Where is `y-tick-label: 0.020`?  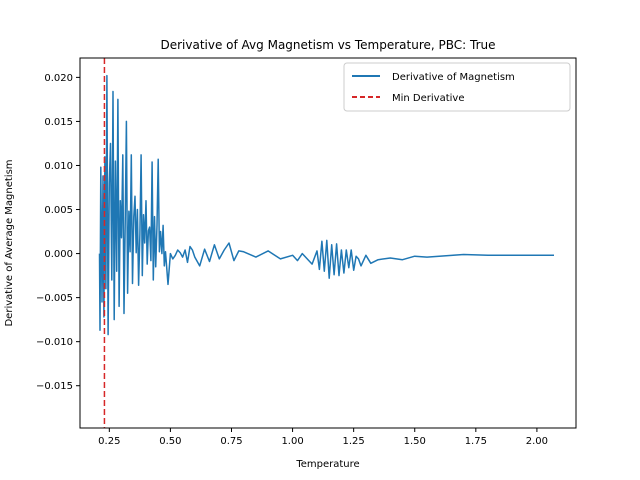 y-tick-label: 0.020 is located at coordinates (58, 78).